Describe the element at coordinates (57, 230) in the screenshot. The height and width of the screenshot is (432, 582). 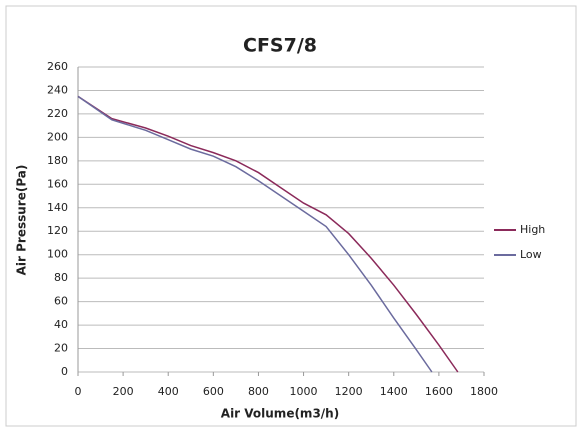
I see `y-tick-label: 120` at that location.